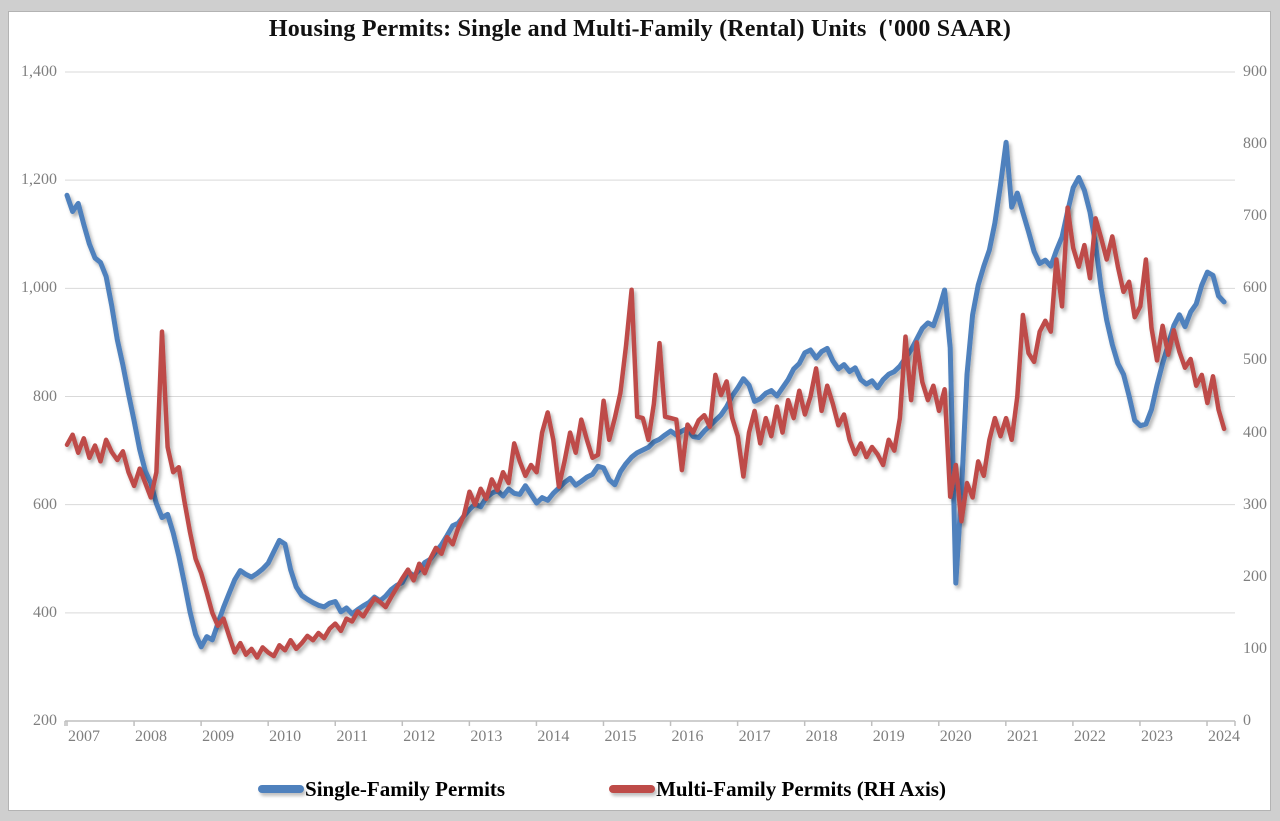  I want to click on x-axis-year-label: 2015, so click(620, 736).